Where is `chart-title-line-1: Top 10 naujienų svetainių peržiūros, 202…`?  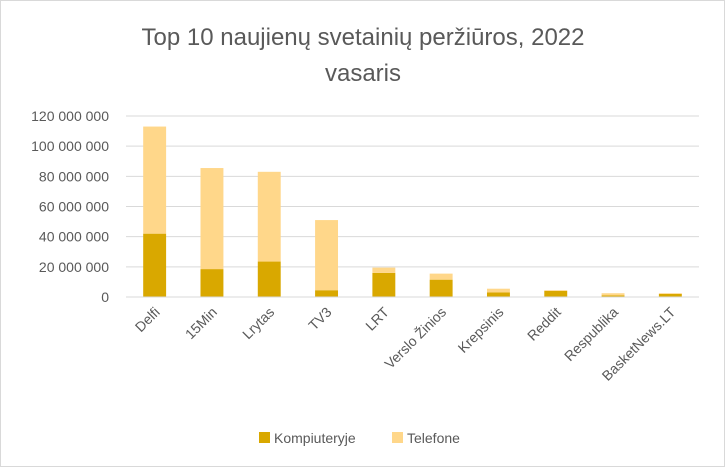 chart-title-line-1: Top 10 naujienų svetainių peržiūros, 202… is located at coordinates (363, 37).